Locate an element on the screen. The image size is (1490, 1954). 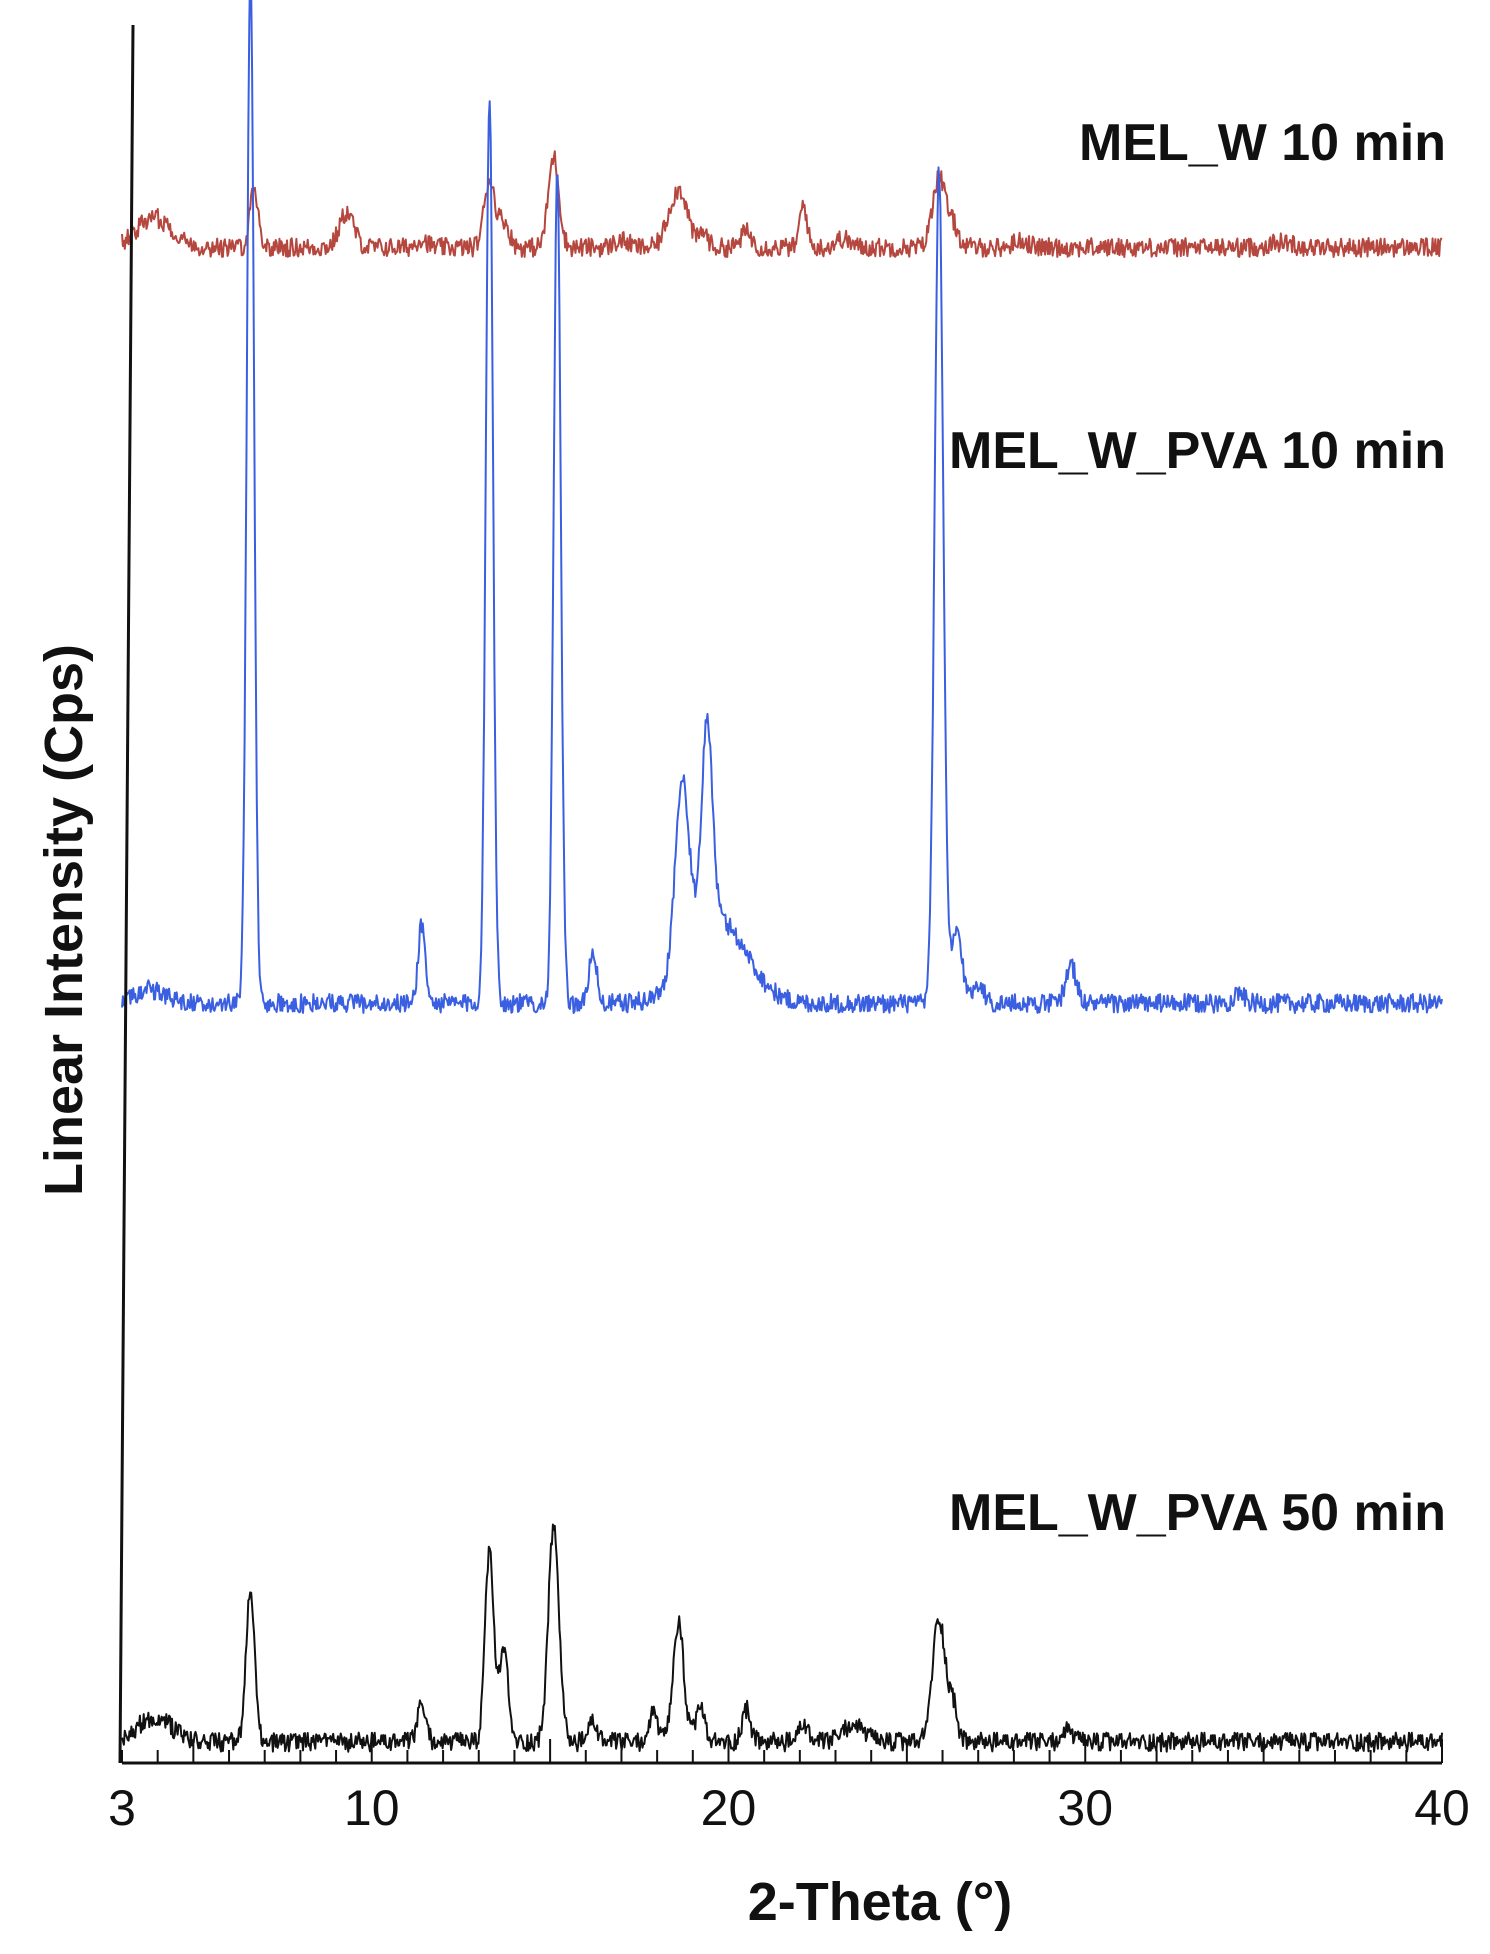
x-tick-label: 10 is located at coordinates (372, 1808).